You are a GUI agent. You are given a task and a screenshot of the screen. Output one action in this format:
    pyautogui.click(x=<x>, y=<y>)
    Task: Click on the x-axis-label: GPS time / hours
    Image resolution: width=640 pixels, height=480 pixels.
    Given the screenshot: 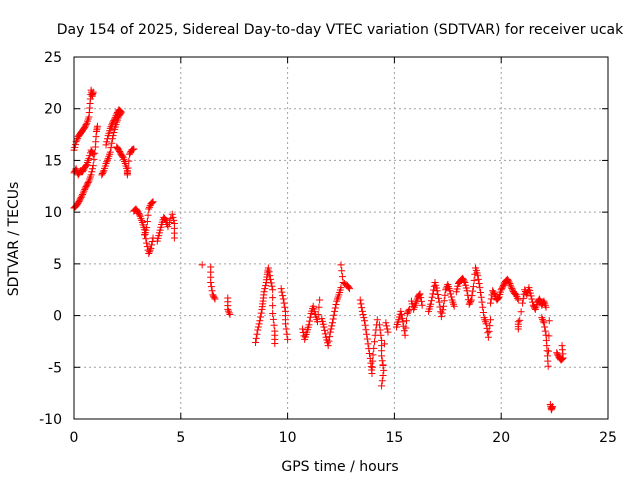 What is the action you would take?
    pyautogui.click(x=339, y=467)
    